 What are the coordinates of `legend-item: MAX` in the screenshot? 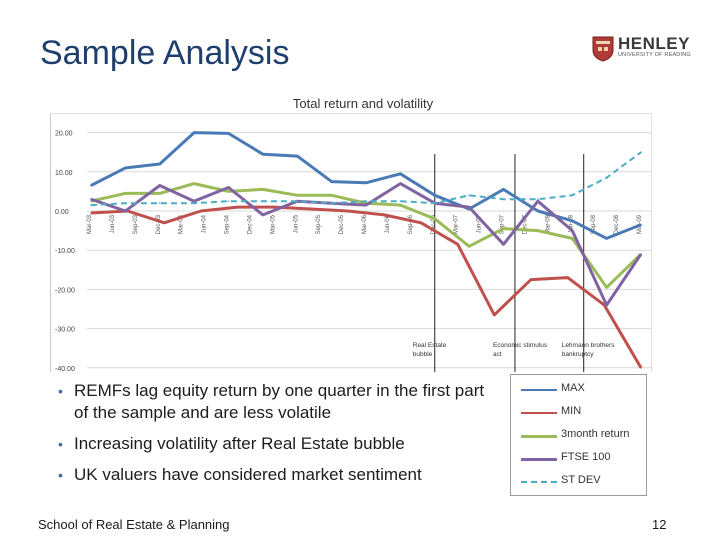 It's located at (578, 390).